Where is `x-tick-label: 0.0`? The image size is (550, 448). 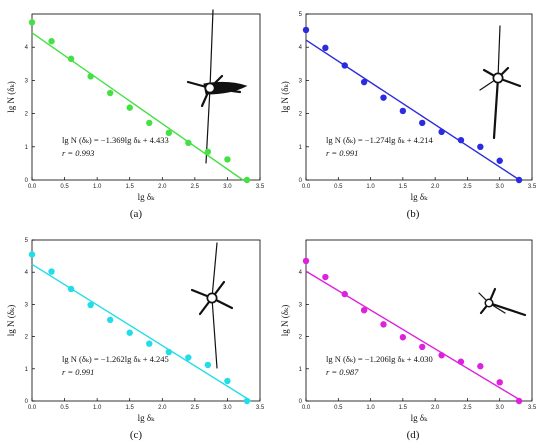 x-tick-label: 0.0 is located at coordinates (32, 187).